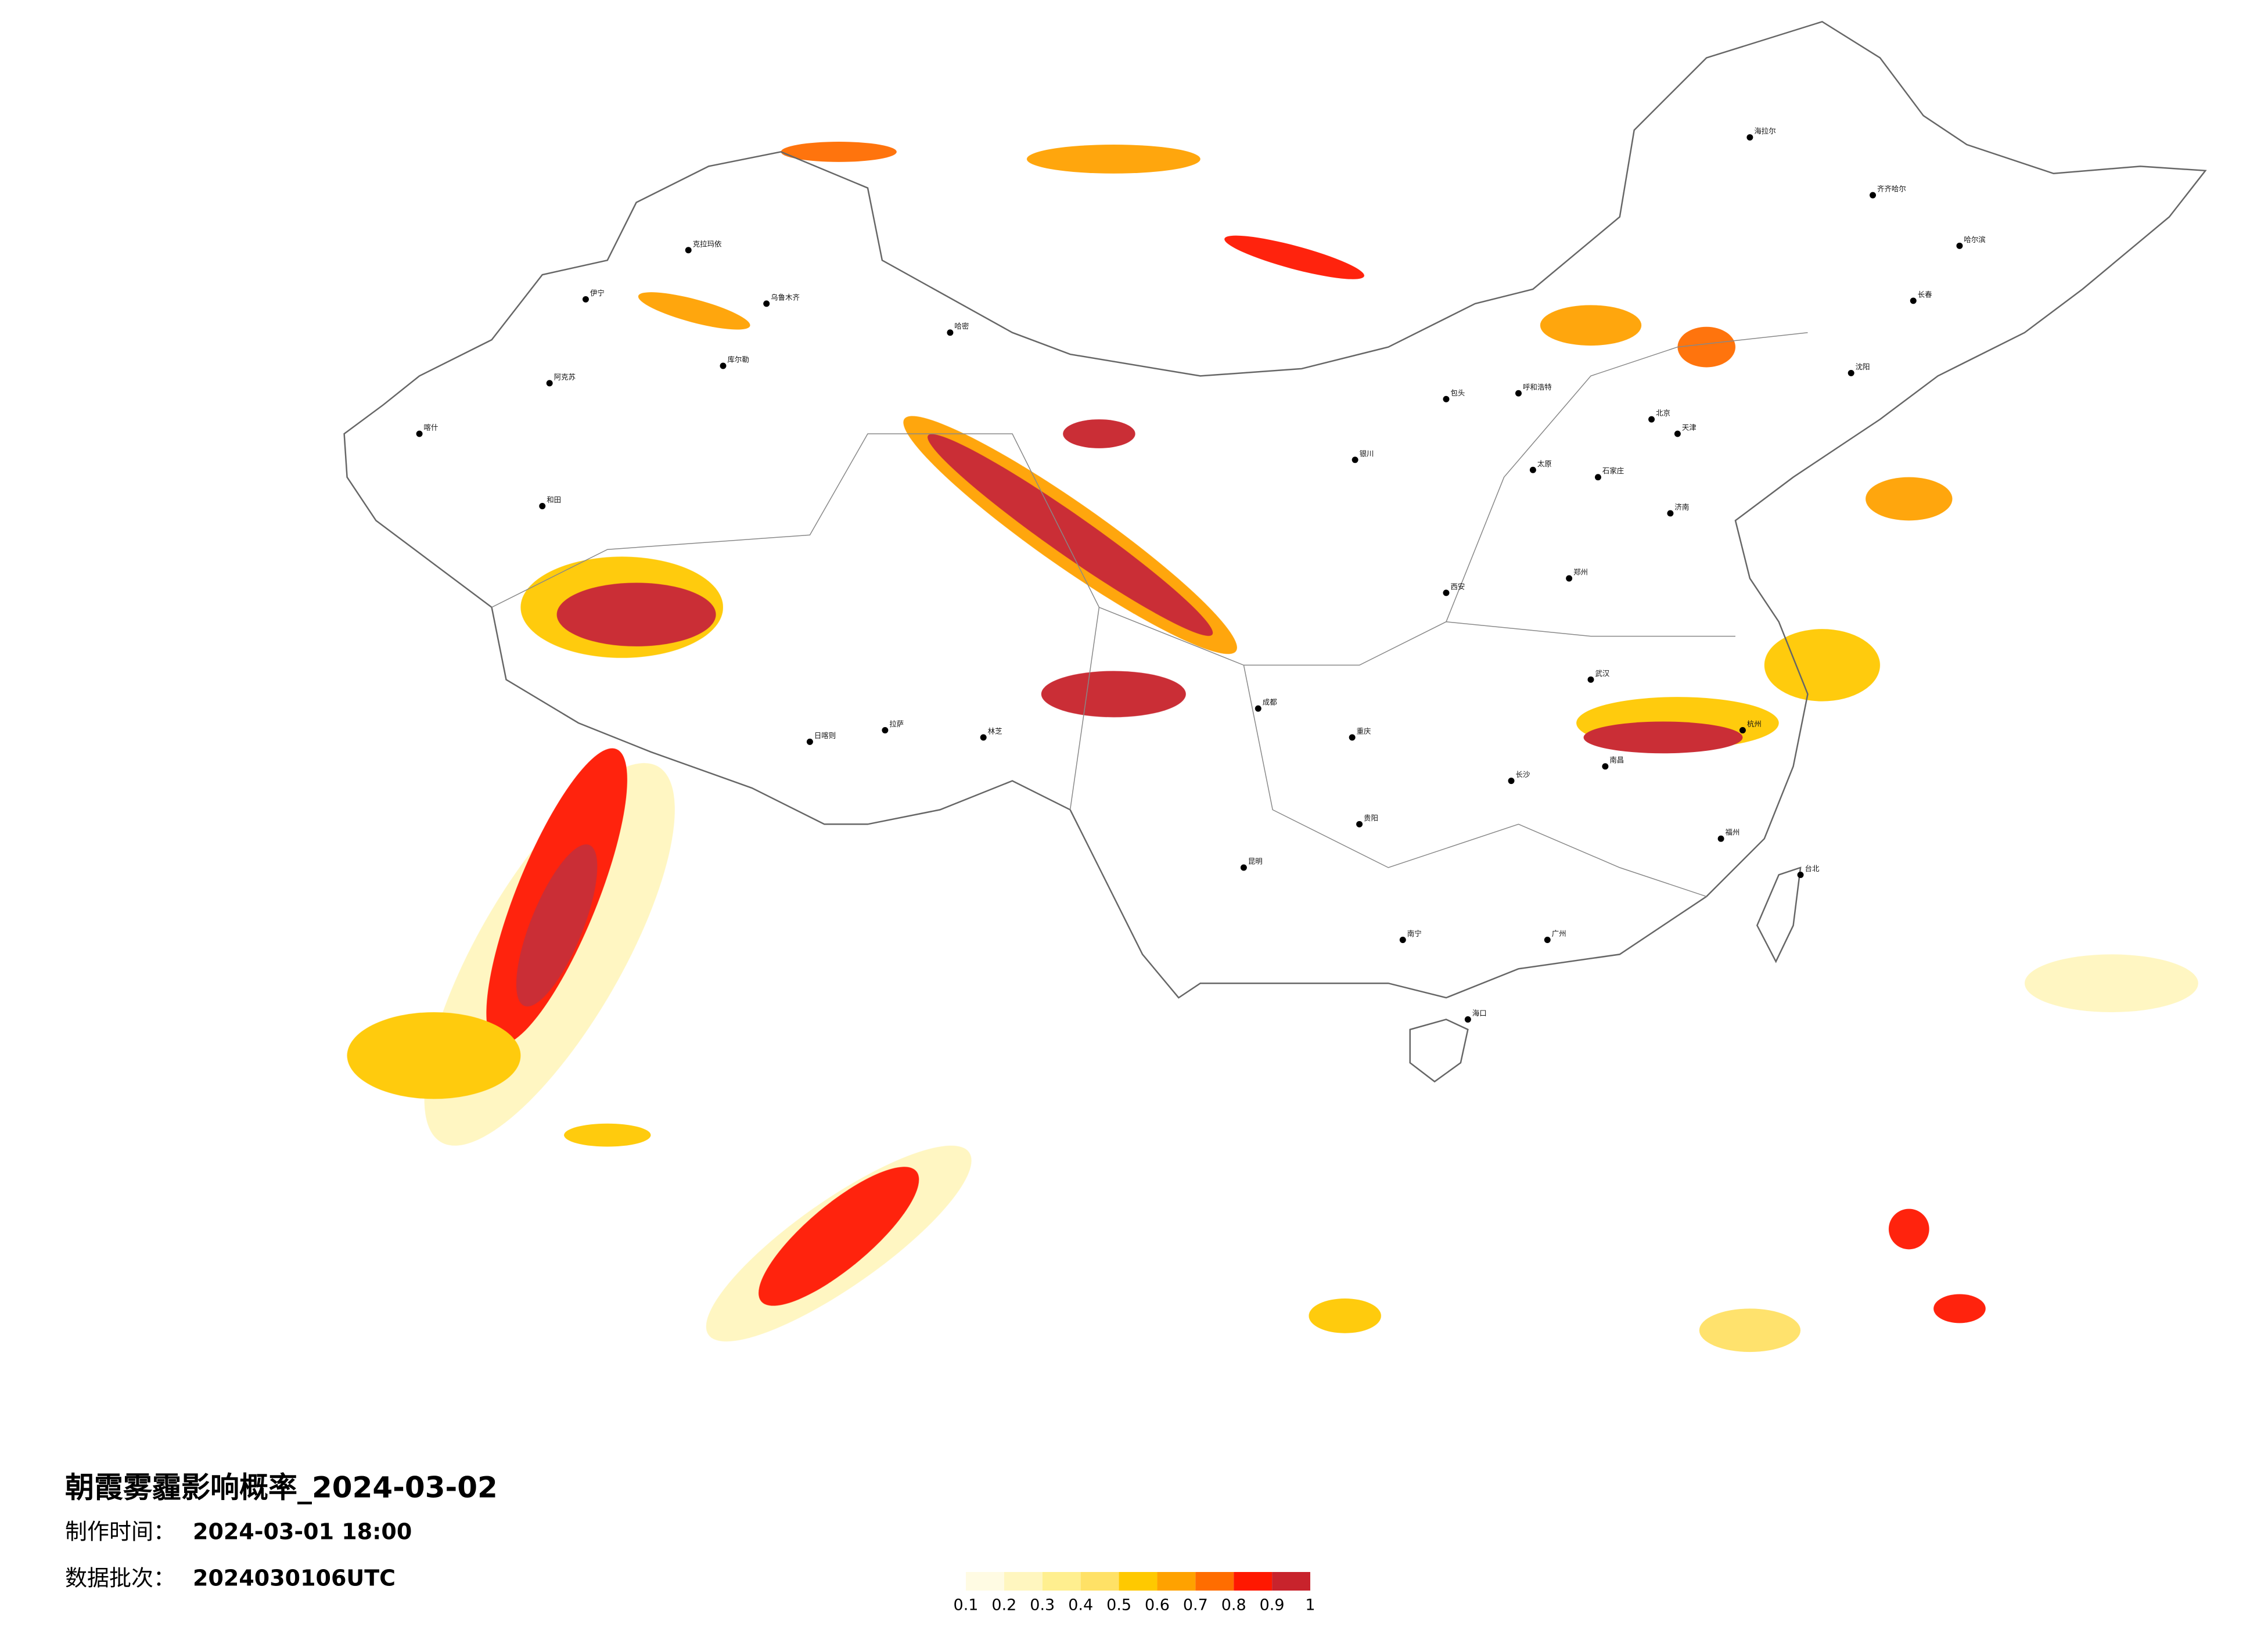  Describe the element at coordinates (597, 293) in the screenshot. I see `city-label: 伊宁` at that location.